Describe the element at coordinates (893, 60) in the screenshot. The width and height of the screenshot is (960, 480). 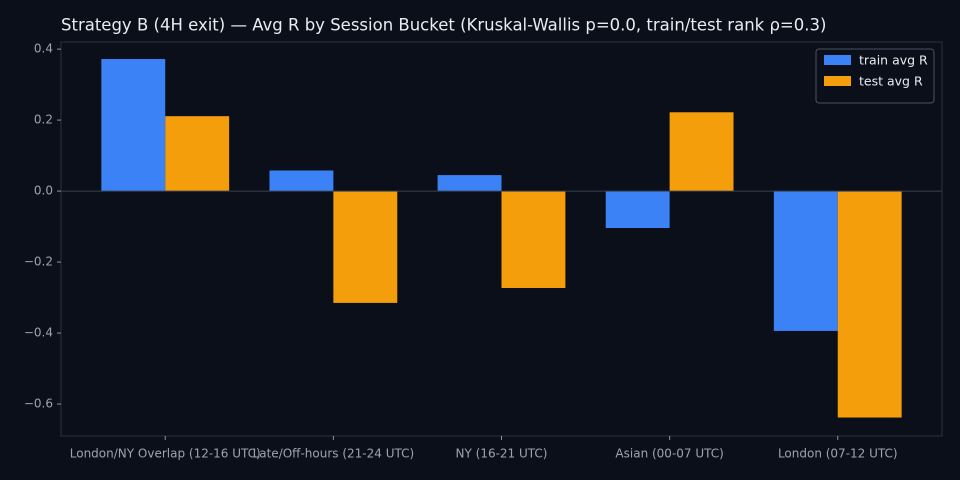
I see `legend-label: train avg R` at that location.